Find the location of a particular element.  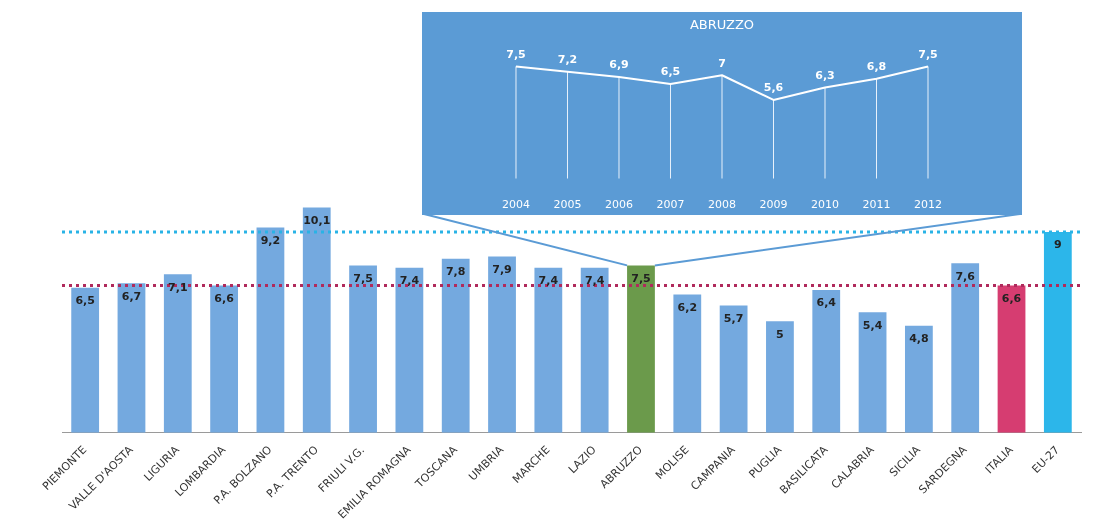

data-label: 6,8 is located at coordinates (876, 67).